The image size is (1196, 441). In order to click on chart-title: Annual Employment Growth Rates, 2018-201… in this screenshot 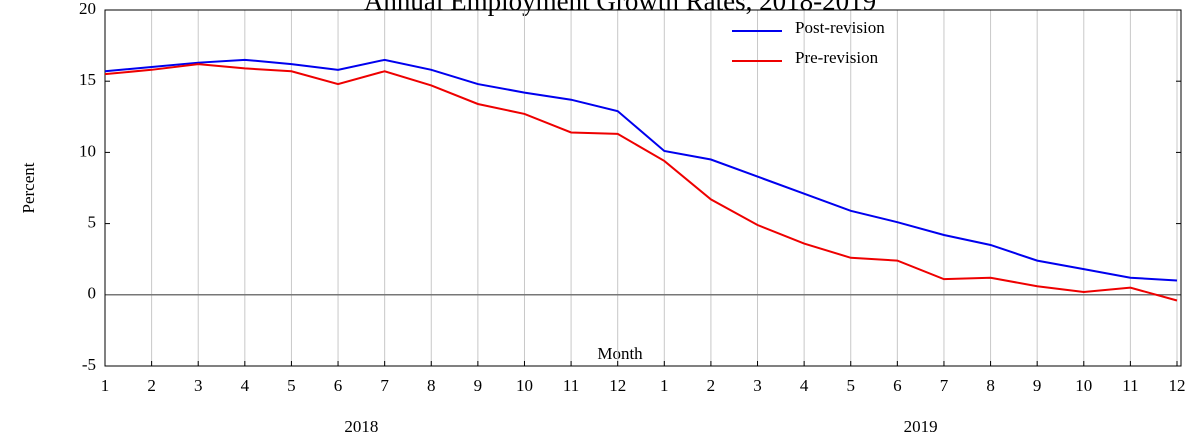, I will do `click(620, 8)`.